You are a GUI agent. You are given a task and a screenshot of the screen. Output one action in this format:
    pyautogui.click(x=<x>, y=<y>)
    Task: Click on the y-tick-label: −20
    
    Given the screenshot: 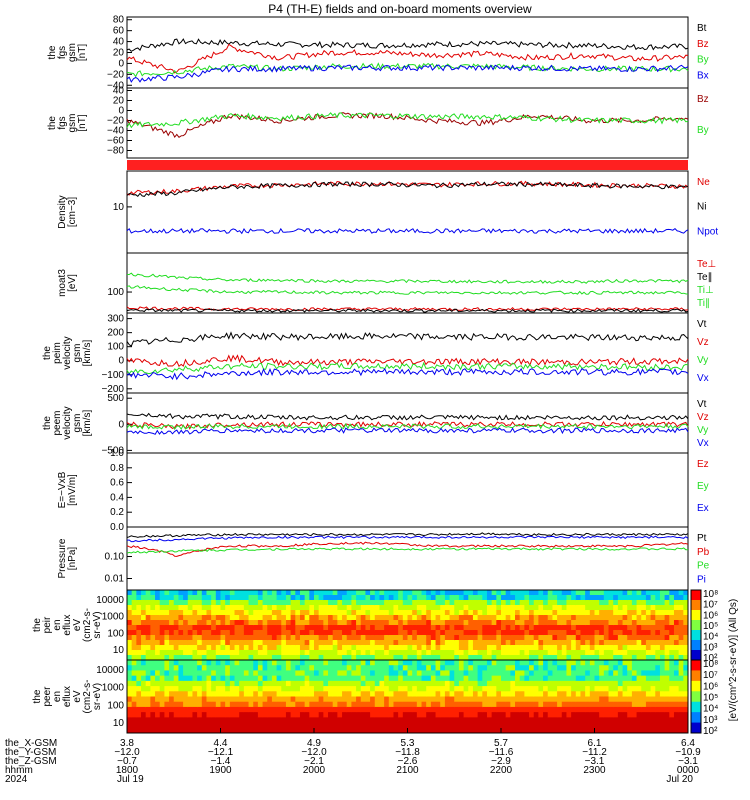 What is the action you would take?
    pyautogui.click(x=115, y=74)
    